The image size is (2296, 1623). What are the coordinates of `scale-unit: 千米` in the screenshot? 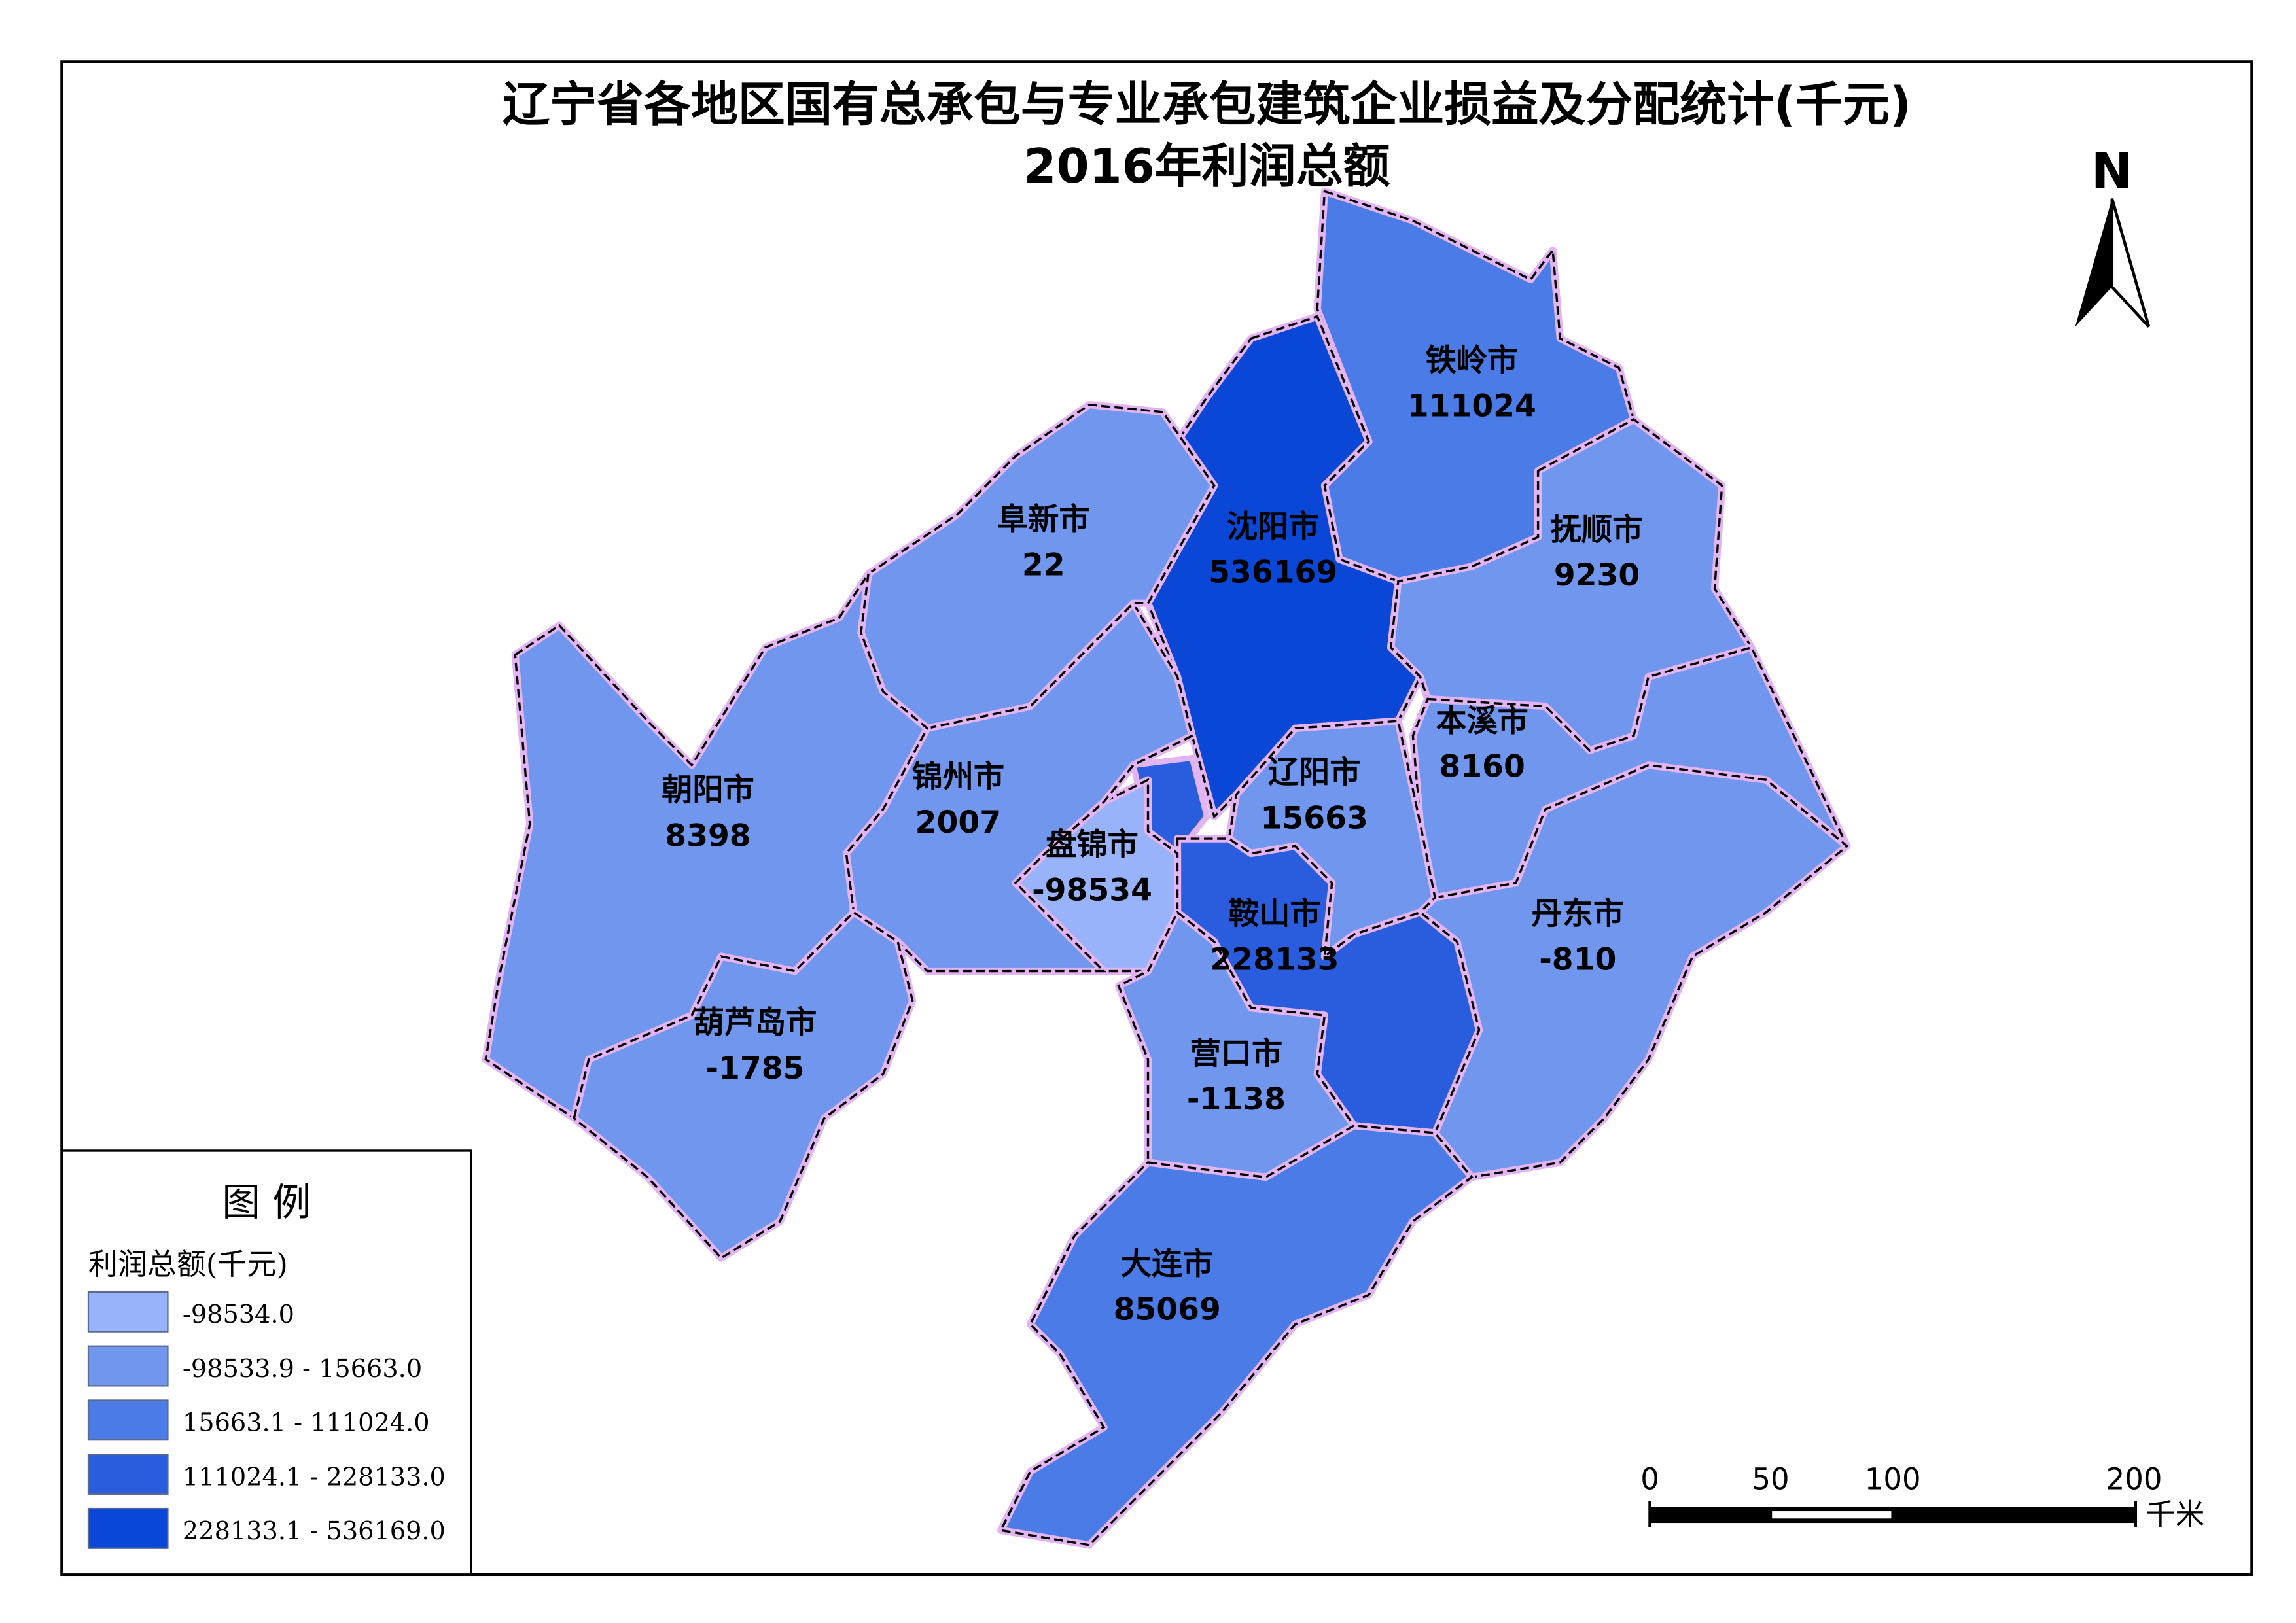 It's located at (2175, 1514).